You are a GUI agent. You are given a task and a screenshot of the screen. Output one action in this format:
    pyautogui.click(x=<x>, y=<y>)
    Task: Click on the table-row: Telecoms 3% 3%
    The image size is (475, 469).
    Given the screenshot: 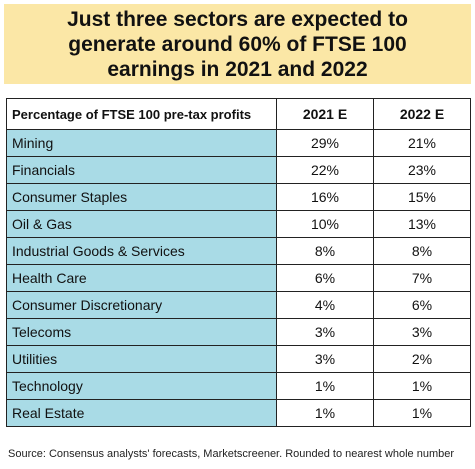 What is the action you would take?
    pyautogui.click(x=238, y=332)
    